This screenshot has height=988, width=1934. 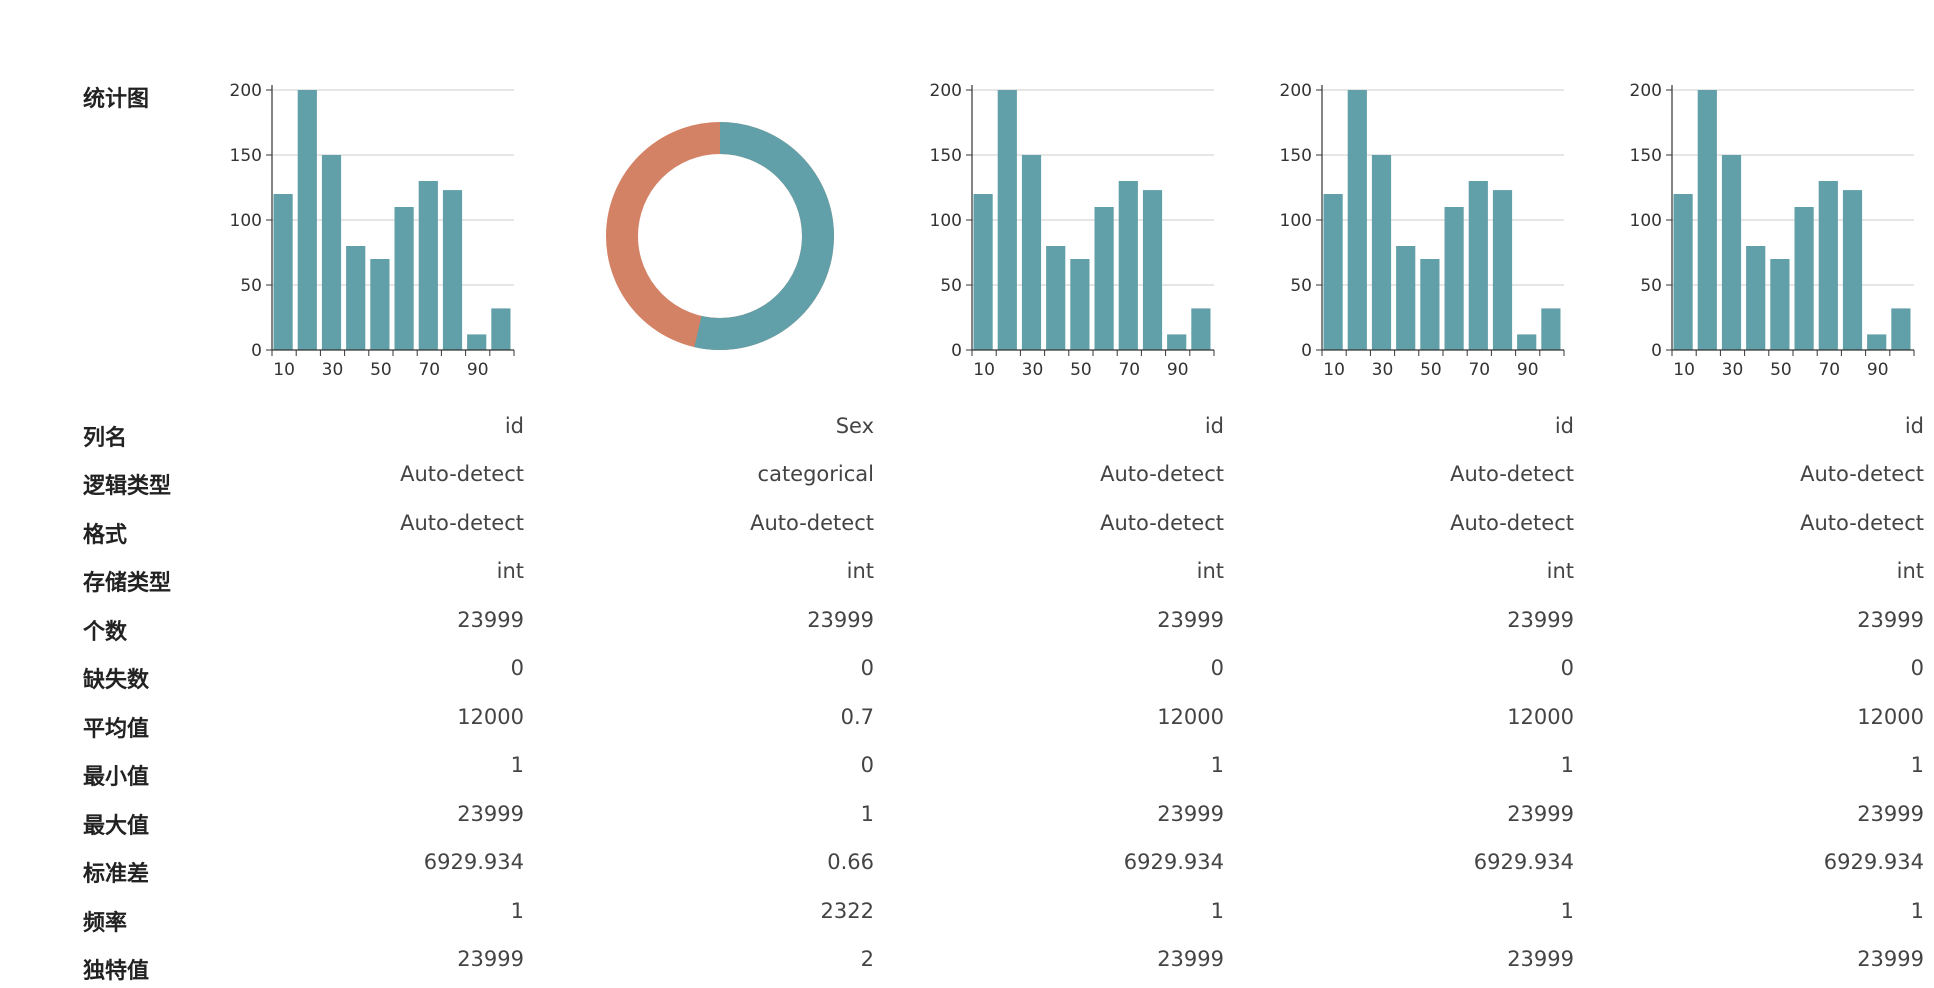 What do you see at coordinates (867, 765) in the screenshot?
I see `cell-min: 0` at bounding box center [867, 765].